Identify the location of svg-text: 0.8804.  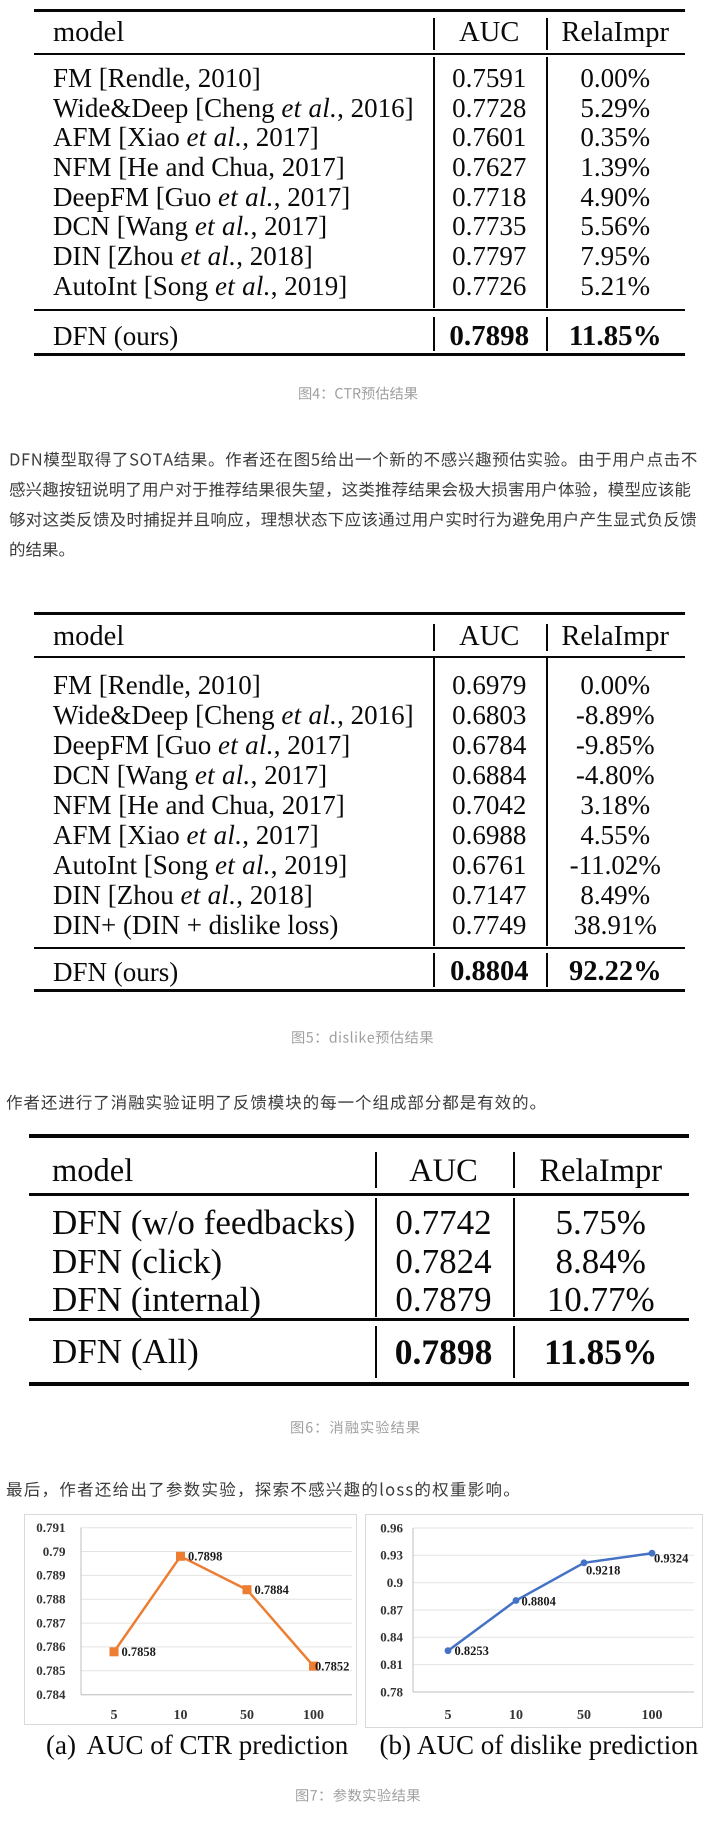
(539, 1601).